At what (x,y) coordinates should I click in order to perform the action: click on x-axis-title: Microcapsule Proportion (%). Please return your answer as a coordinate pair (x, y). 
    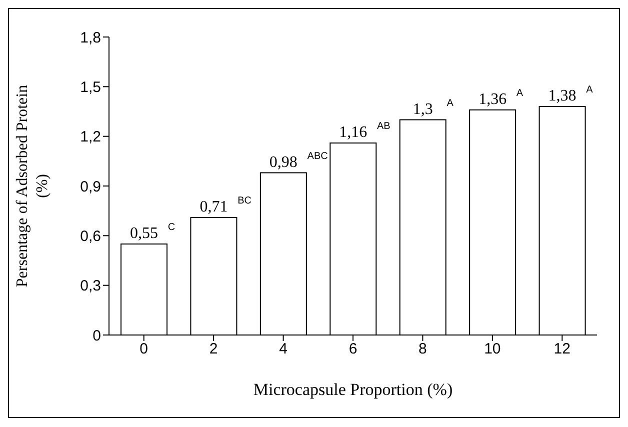
    Looking at the image, I should click on (353, 389).